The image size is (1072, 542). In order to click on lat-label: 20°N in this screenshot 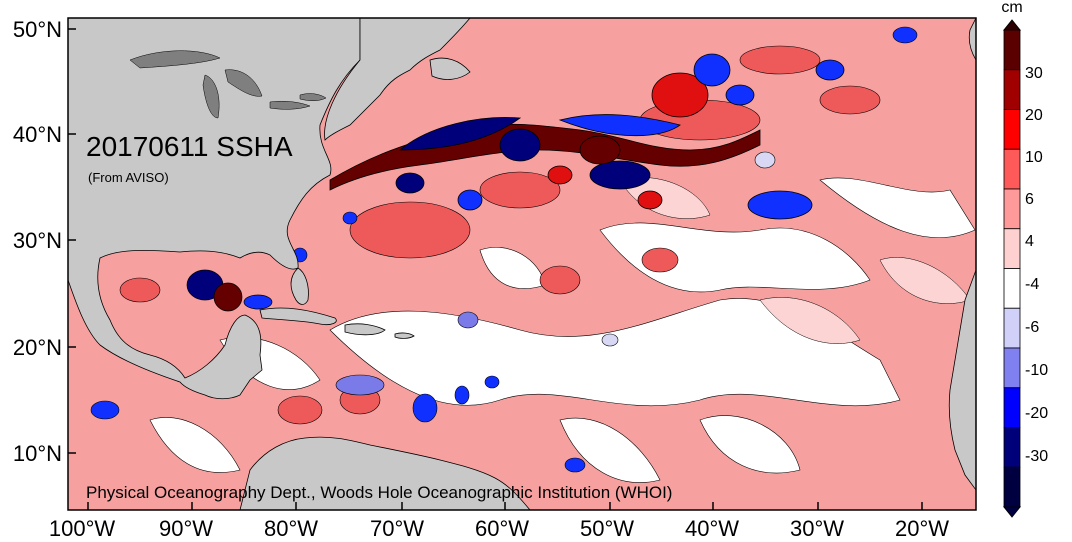, I will do `click(37, 347)`.